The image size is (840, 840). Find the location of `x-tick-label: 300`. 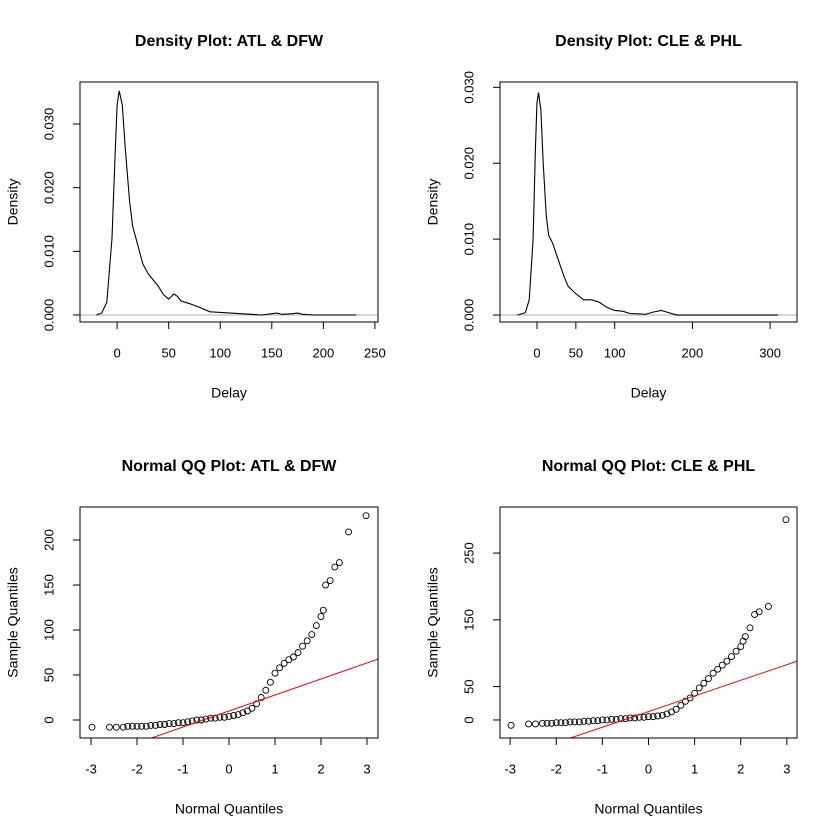

x-tick-label: 300 is located at coordinates (770, 352).